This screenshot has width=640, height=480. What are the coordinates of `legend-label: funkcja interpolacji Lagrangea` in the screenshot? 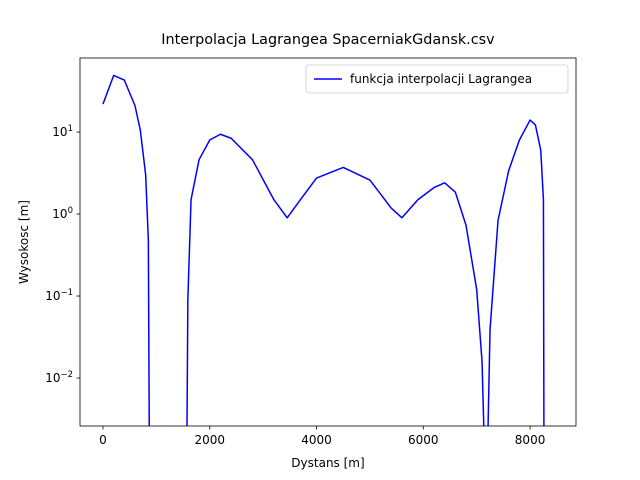 It's located at (441, 79).